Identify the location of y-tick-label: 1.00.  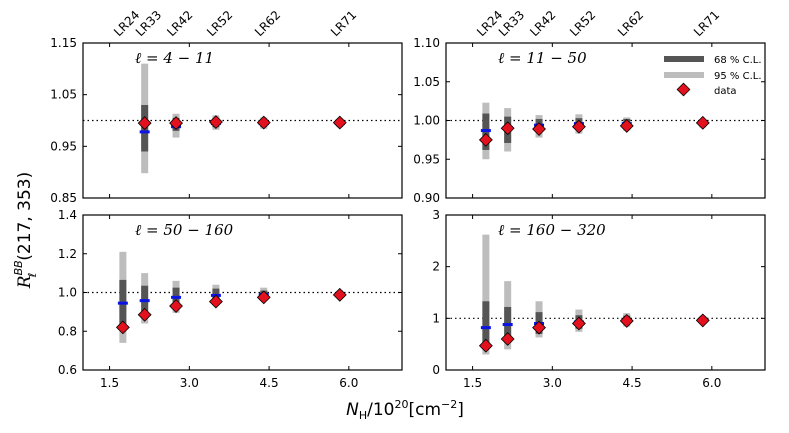
(426, 121).